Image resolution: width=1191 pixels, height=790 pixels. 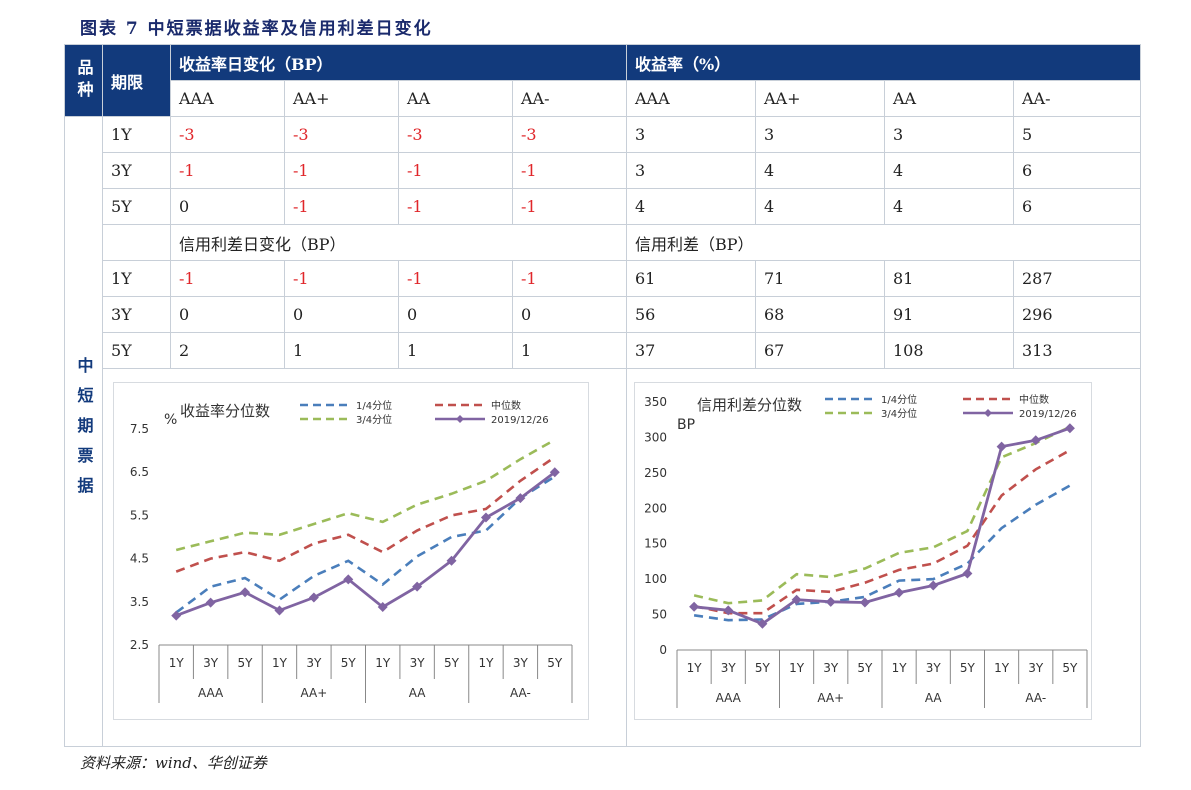 I want to click on spread-value-cell: 37, so click(x=691, y=350).